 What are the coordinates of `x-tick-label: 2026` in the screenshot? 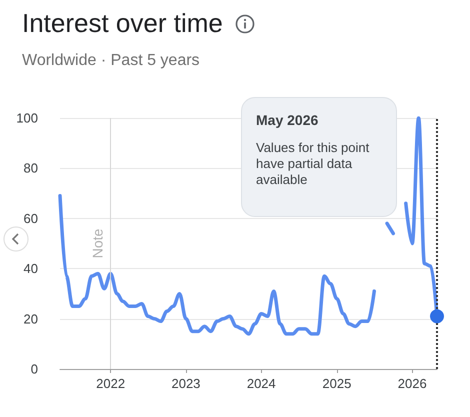 It's located at (412, 383).